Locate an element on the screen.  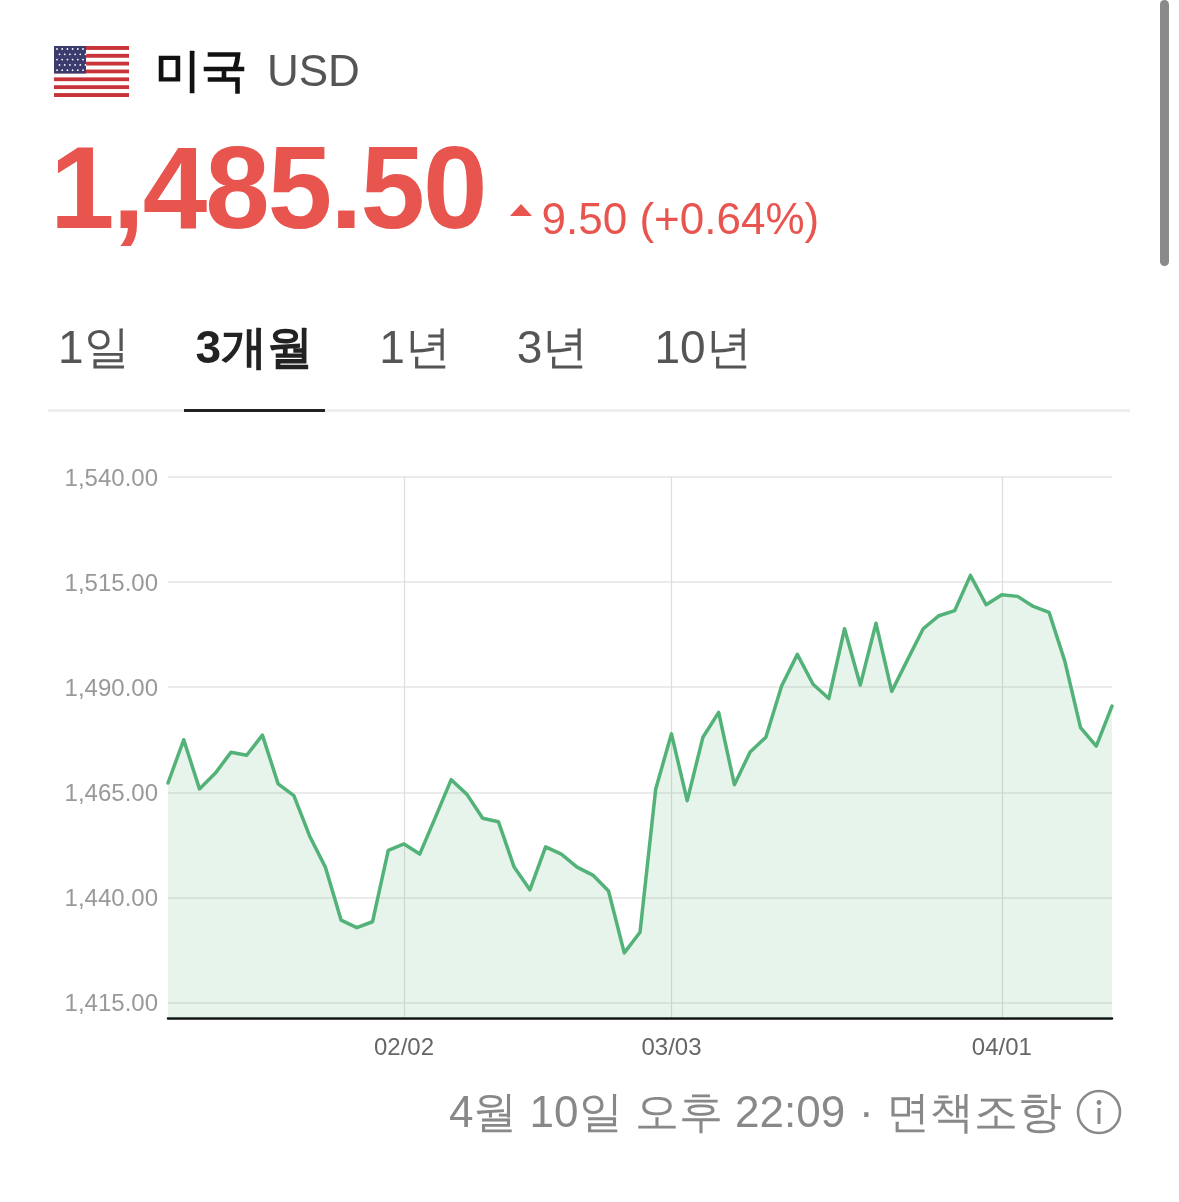
x-tick-label: 02/02 is located at coordinates (404, 1046).